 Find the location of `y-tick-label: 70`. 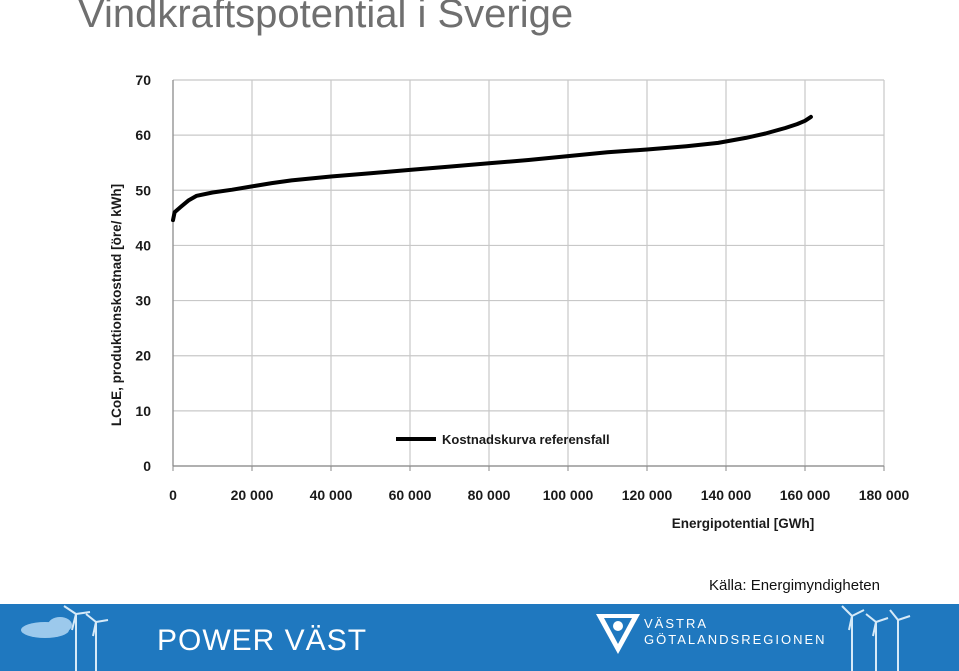

y-tick-label: 70 is located at coordinates (143, 80).